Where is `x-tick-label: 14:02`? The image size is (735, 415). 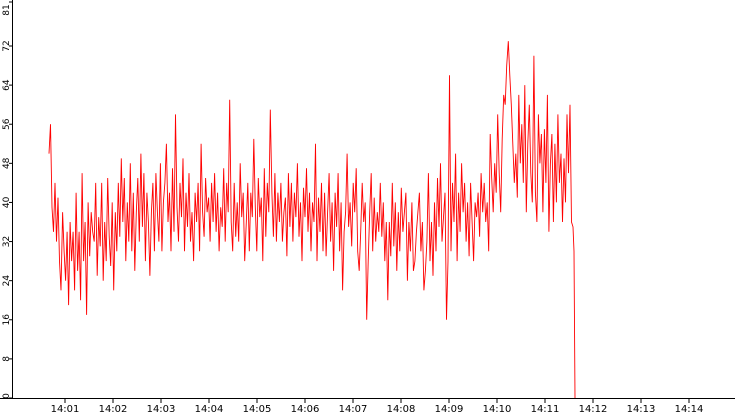 x-tick-label: 14:02 is located at coordinates (113, 409).